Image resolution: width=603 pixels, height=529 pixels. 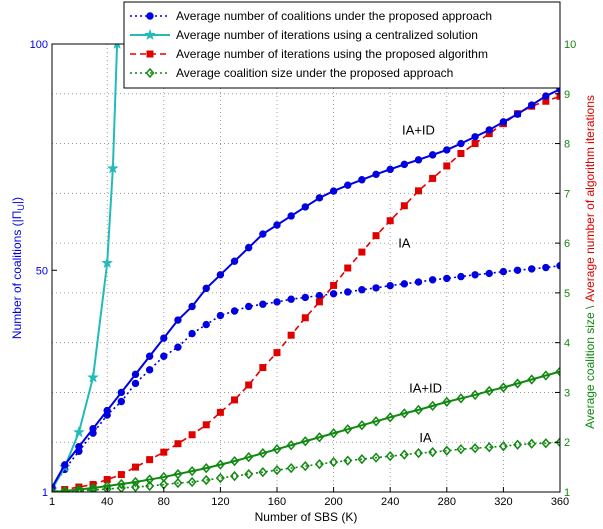 I want to click on x-tick-label: 1, so click(x=52, y=502).